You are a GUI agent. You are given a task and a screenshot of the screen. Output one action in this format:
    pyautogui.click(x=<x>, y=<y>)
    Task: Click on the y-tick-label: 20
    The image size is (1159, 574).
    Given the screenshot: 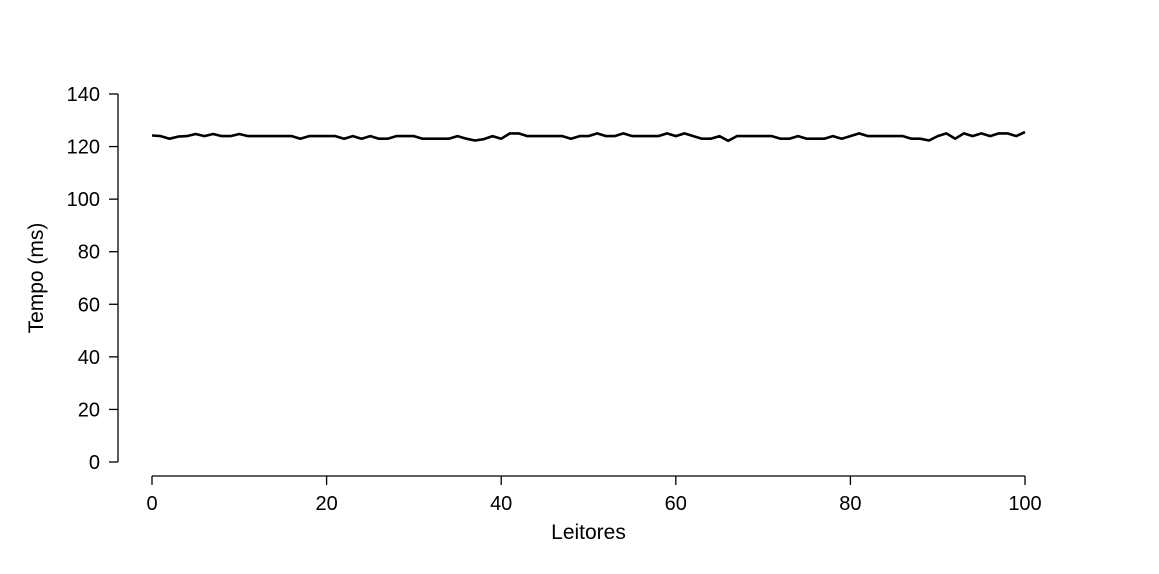 What is the action you would take?
    pyautogui.click(x=89, y=410)
    